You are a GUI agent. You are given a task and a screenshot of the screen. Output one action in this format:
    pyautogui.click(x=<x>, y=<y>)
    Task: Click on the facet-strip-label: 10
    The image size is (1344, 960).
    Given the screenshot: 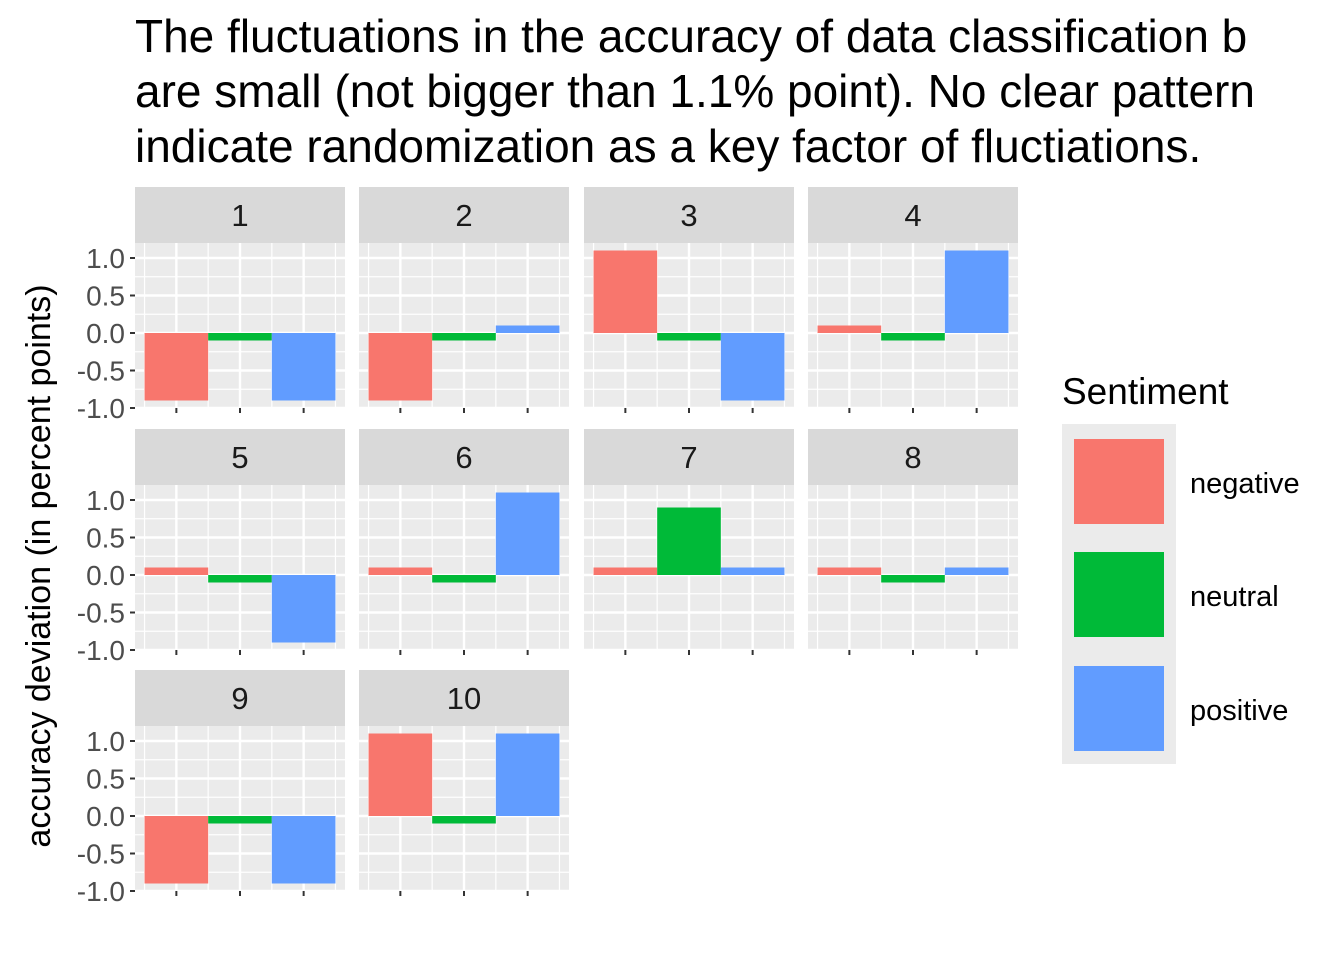 What is the action you would take?
    pyautogui.click(x=464, y=698)
    